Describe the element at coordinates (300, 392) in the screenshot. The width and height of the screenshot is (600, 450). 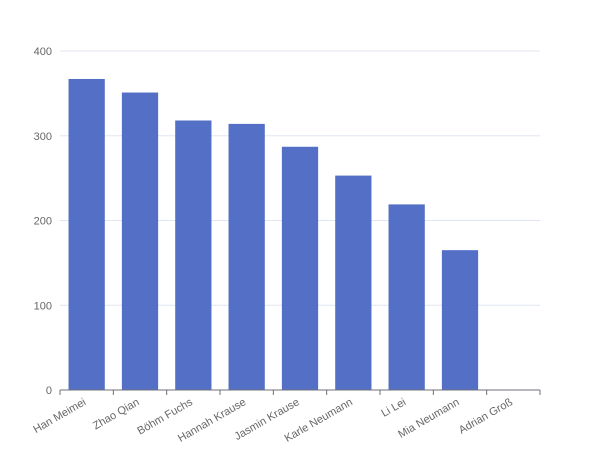
I see `x-axis` at that location.